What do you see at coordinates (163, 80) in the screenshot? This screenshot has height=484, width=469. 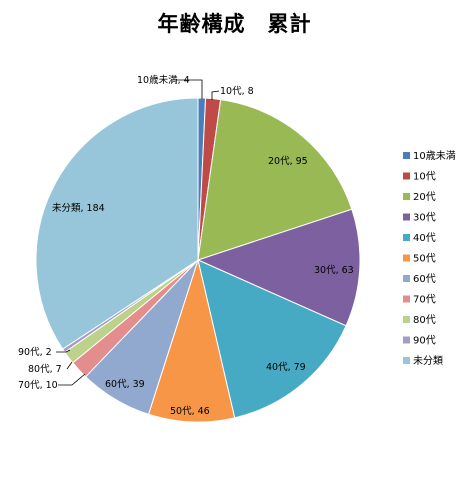 I see `data-label: 10歳未満, 4` at bounding box center [163, 80].